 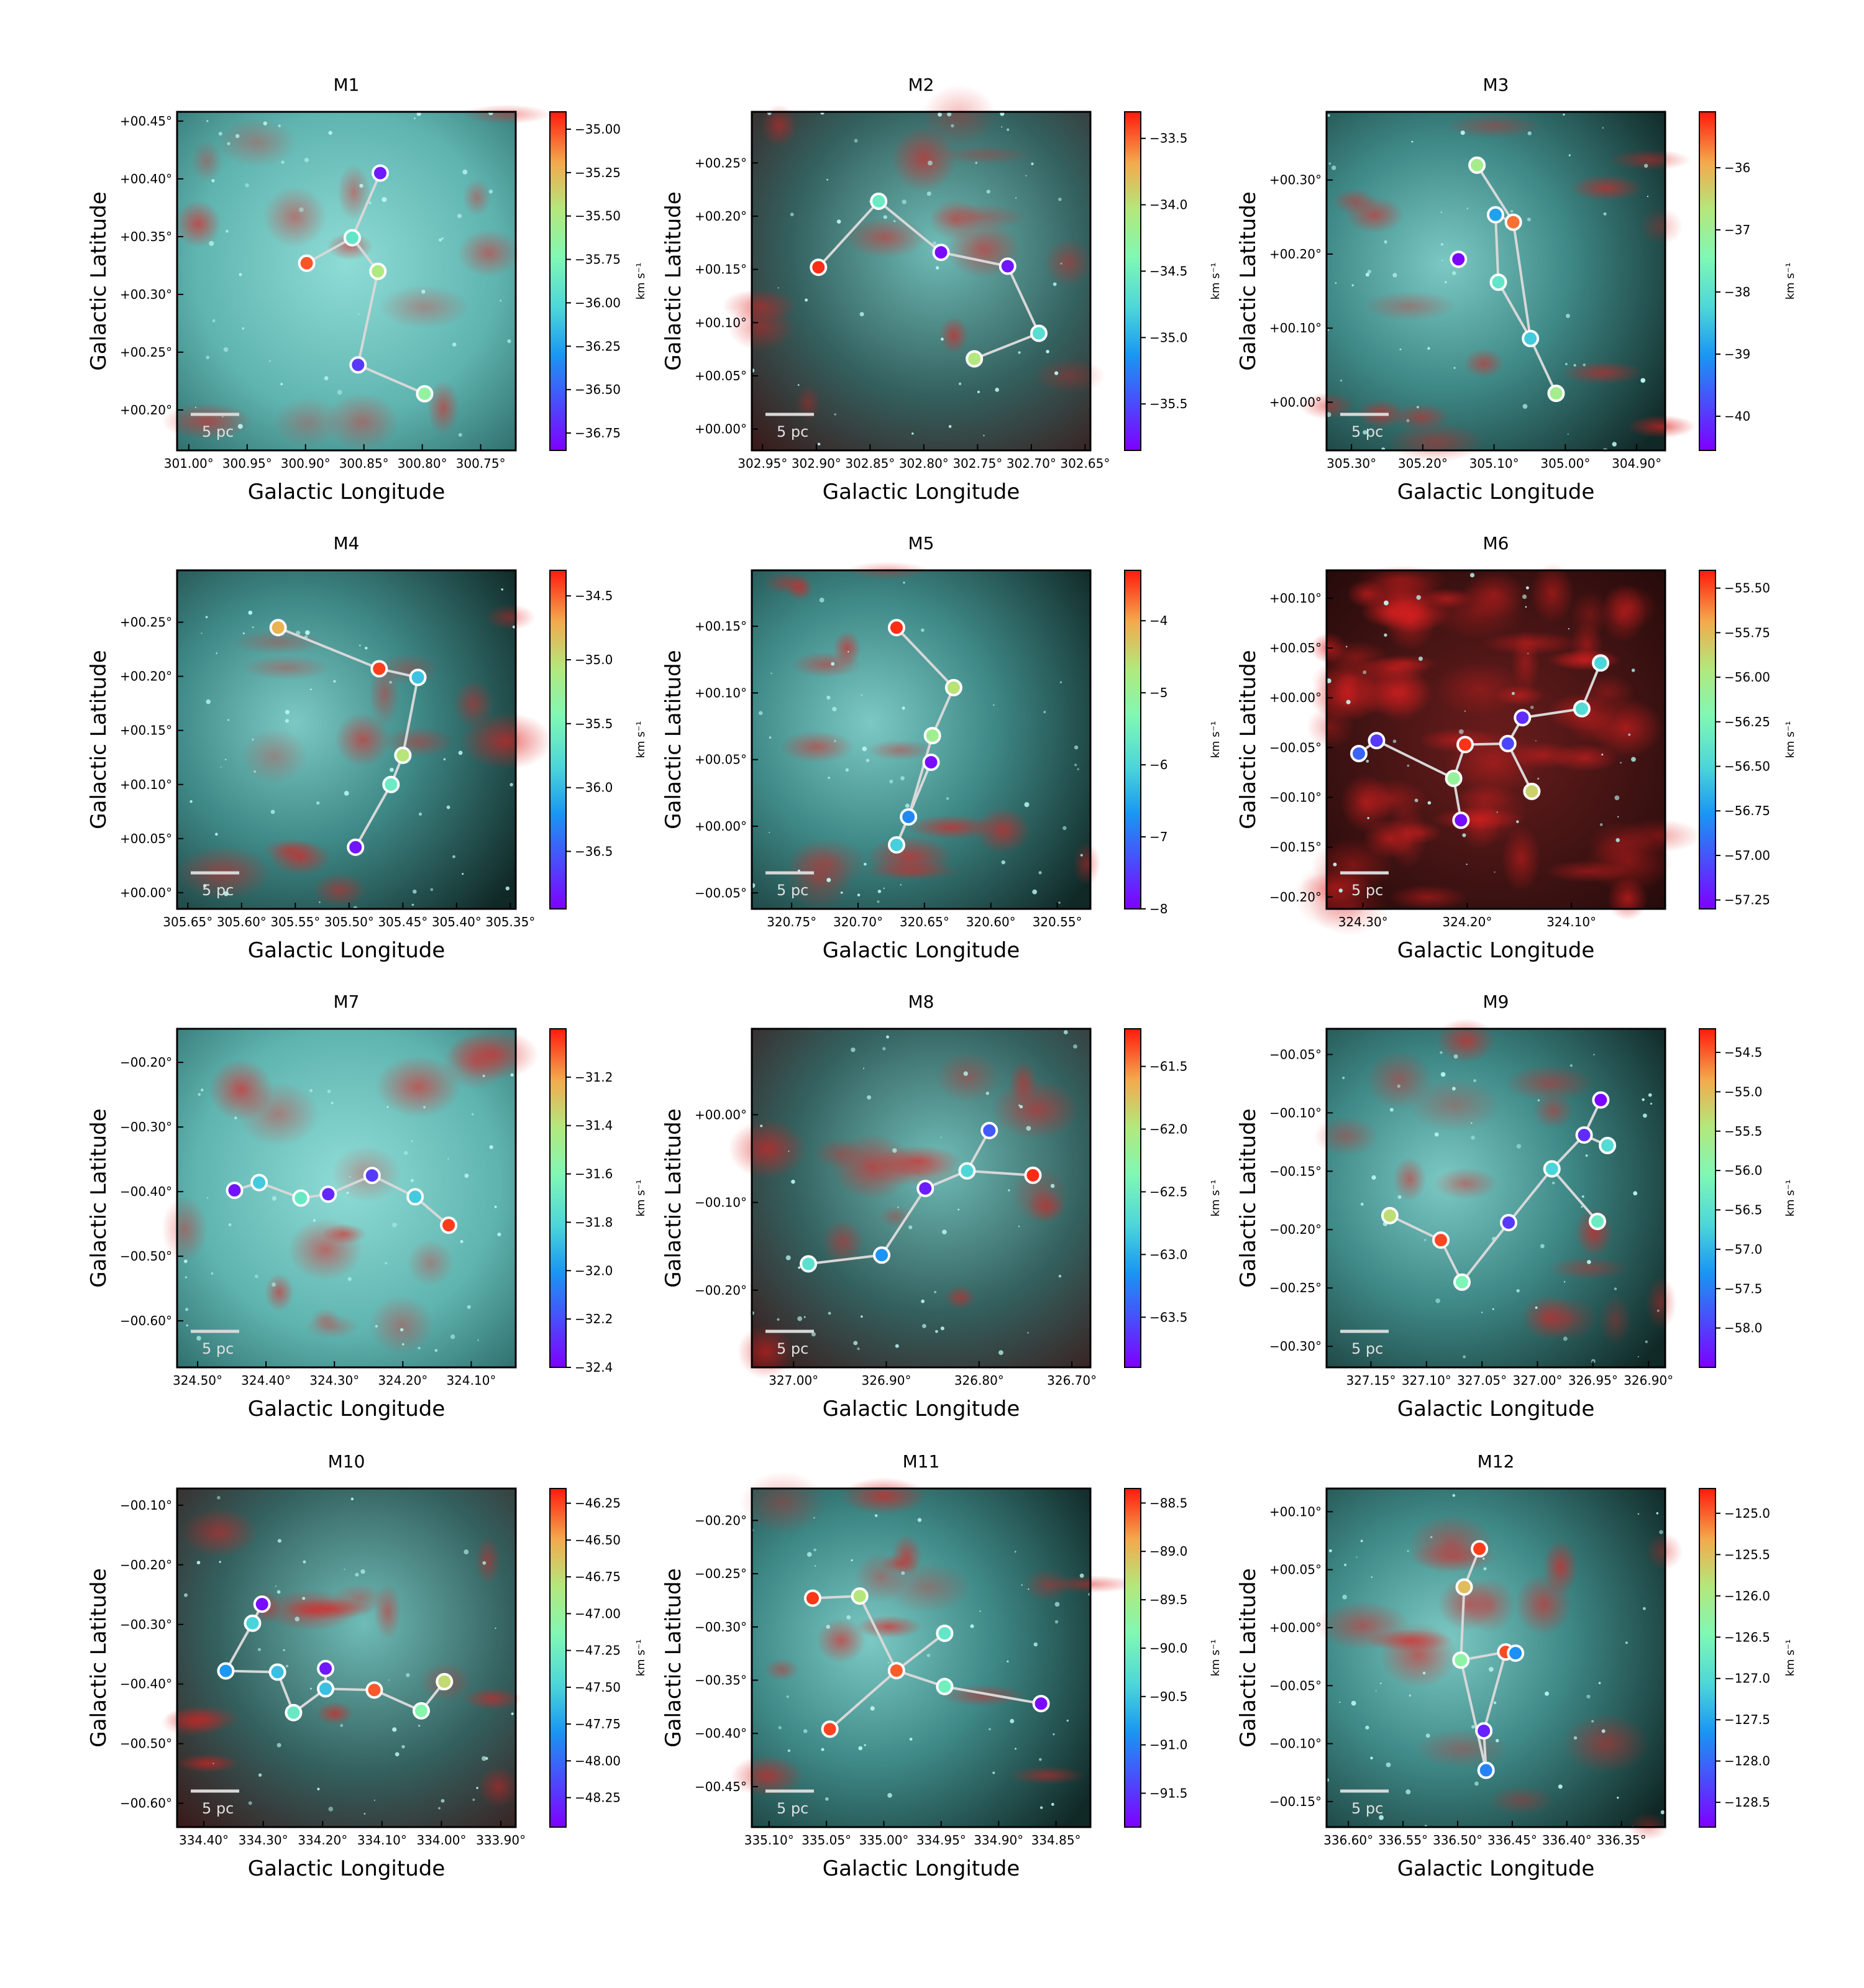 I want to click on colorbar-tick-label: −126.0, so click(x=1747, y=1596).